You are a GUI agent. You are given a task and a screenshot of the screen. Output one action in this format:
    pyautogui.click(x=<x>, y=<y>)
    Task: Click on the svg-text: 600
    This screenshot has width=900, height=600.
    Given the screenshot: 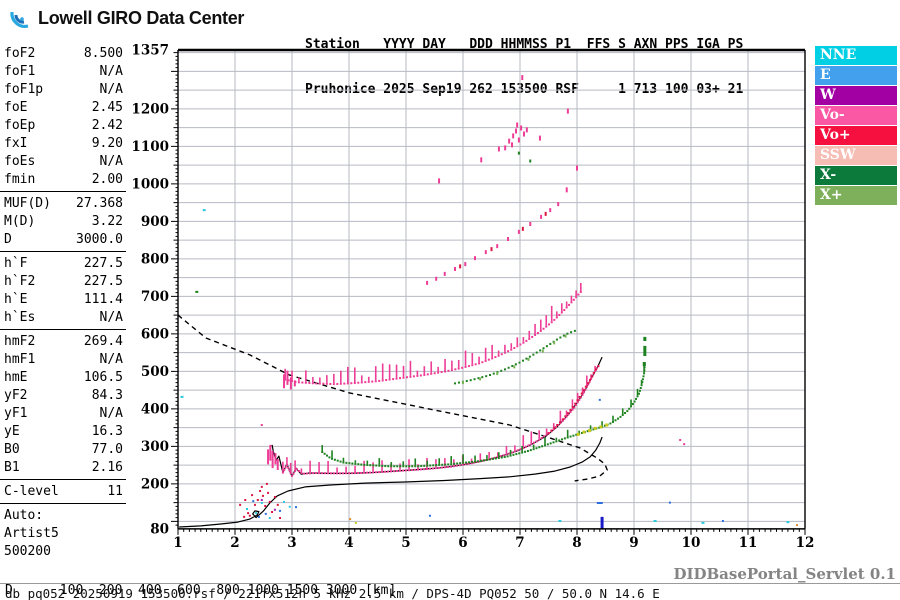 What is the action you would take?
    pyautogui.click(x=155, y=334)
    